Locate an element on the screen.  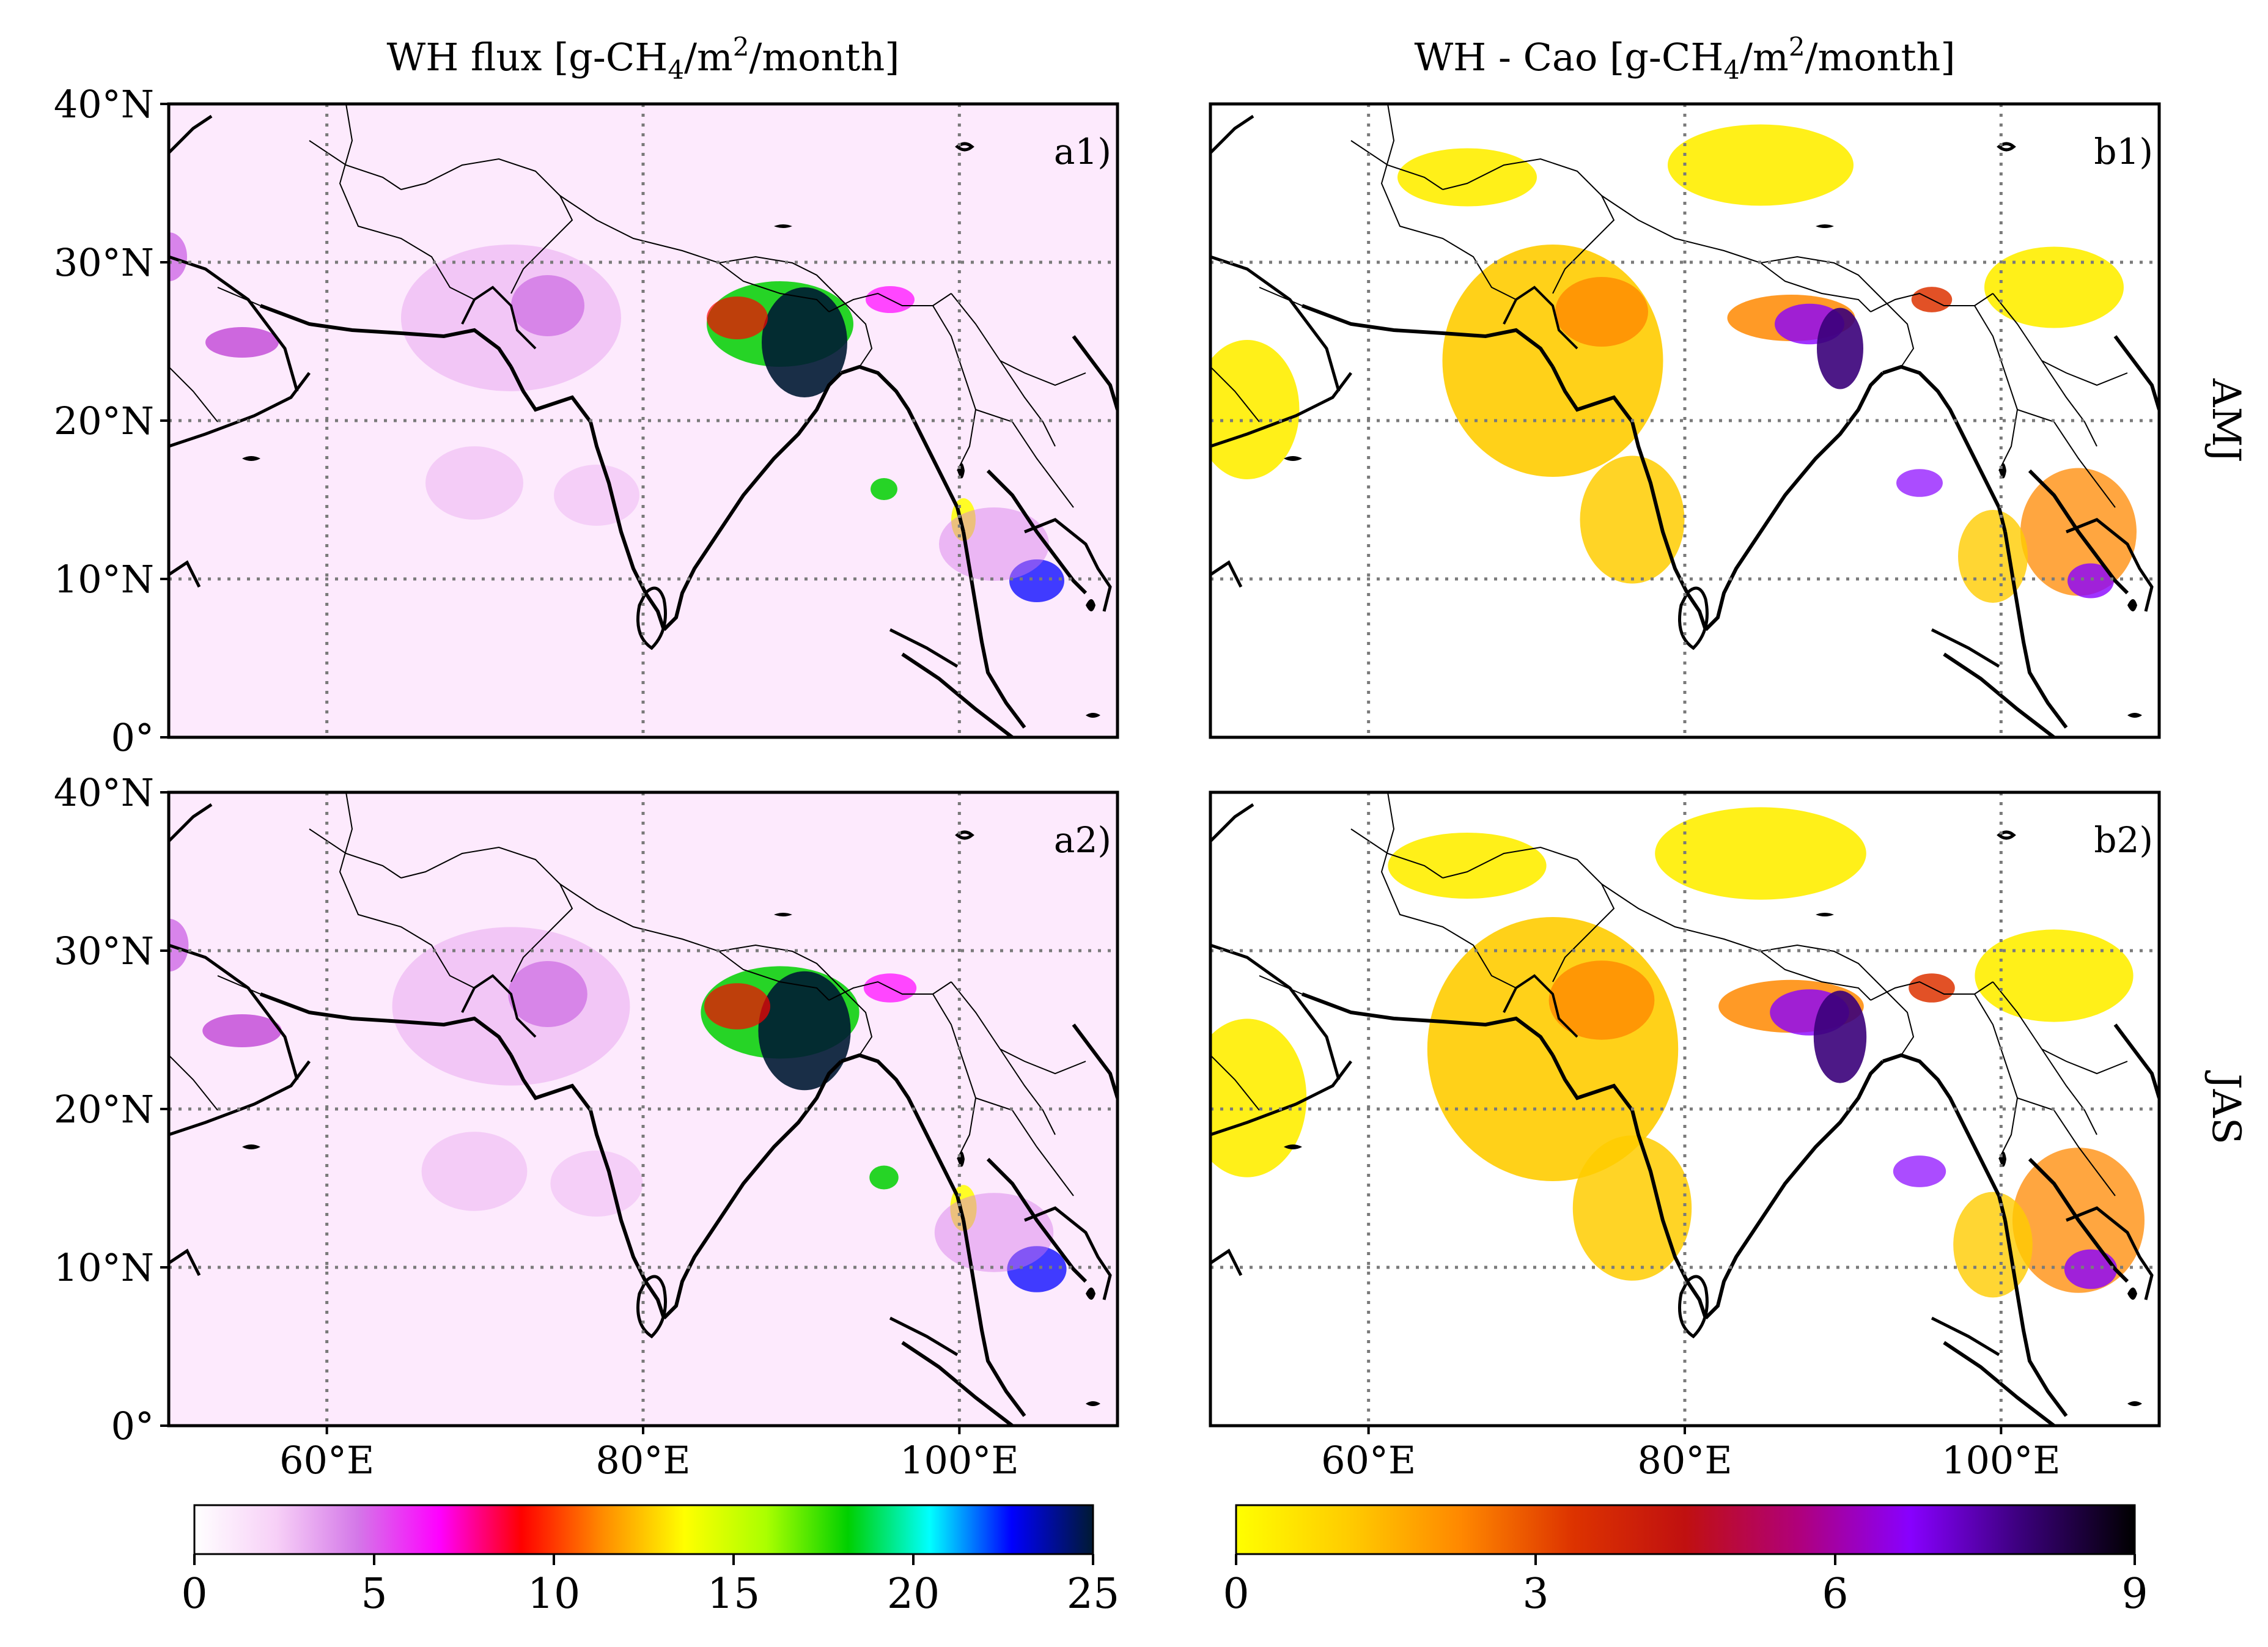
right-column-title: WH - Cao [g-CH4/m2/month] is located at coordinates (1684, 58).